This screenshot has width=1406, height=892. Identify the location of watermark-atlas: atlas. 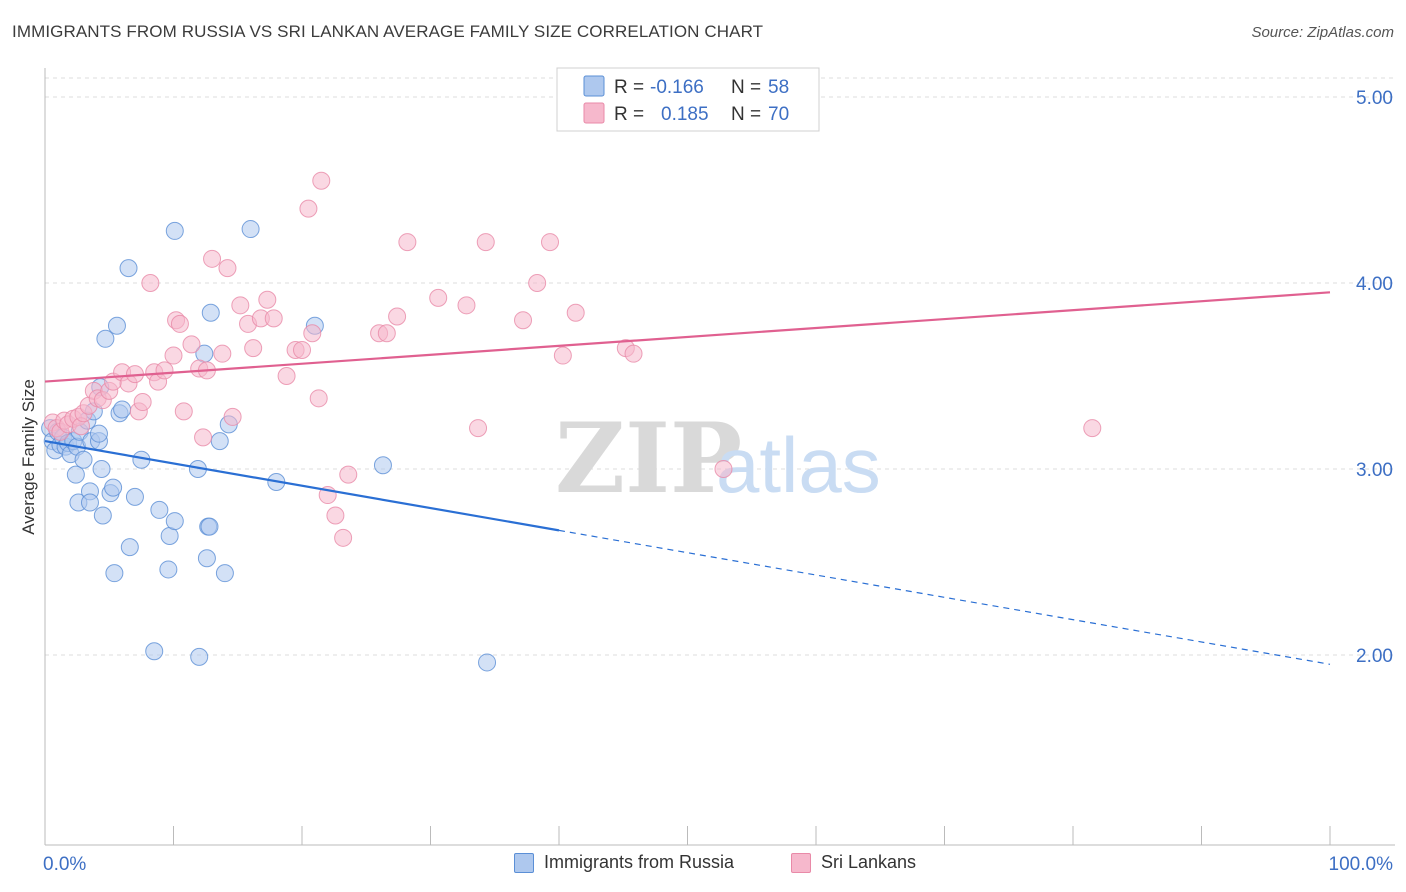
(798, 465).